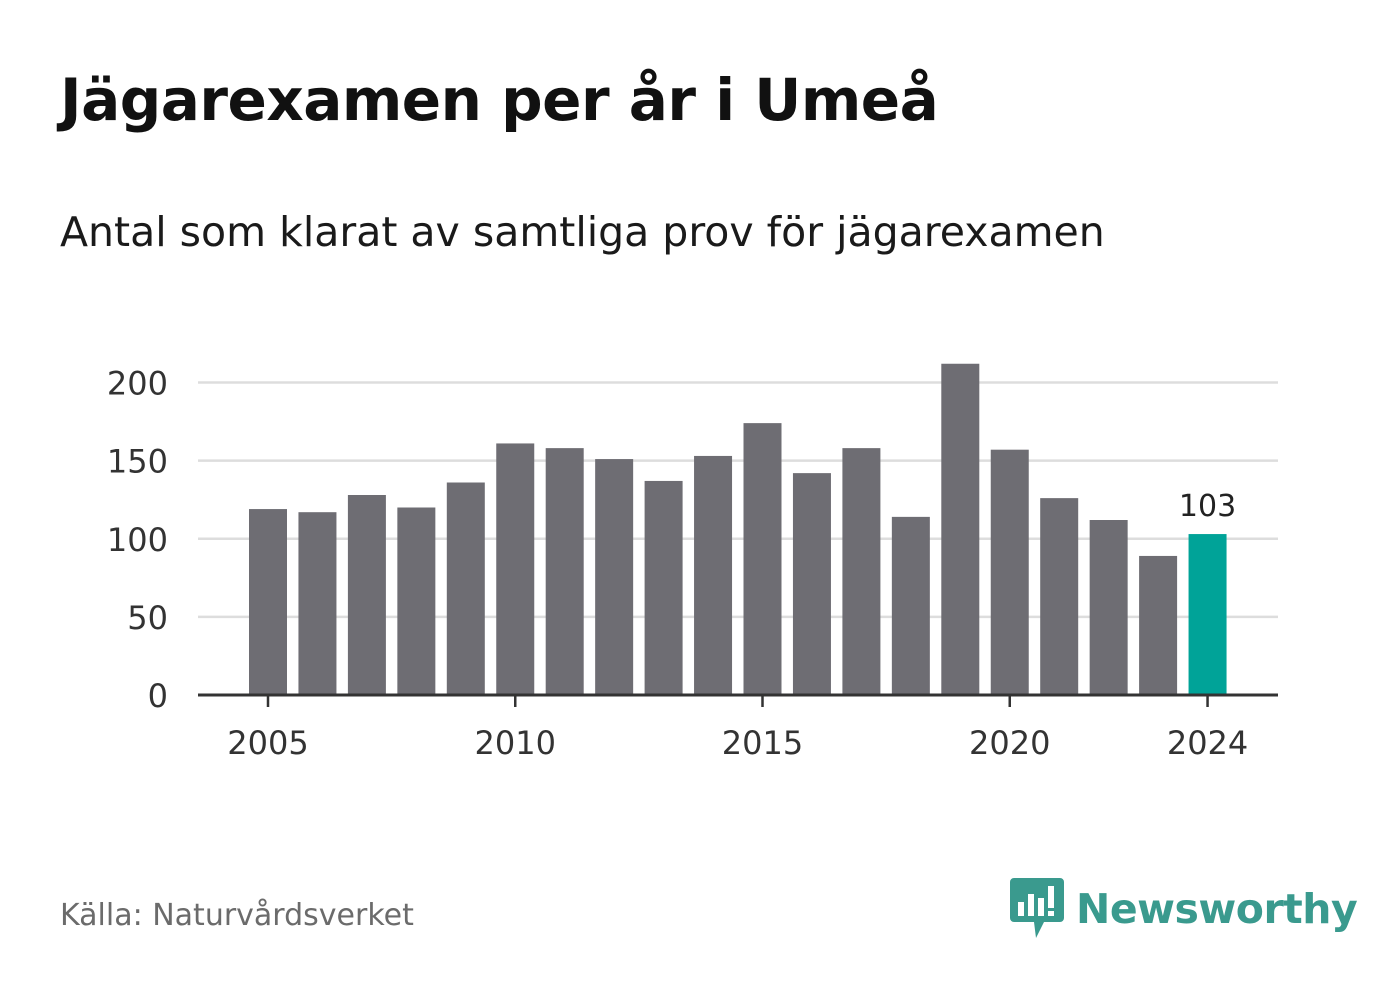 This screenshot has height=999, width=1382. What do you see at coordinates (1207, 743) in the screenshot?
I see `x-tick-label: 2024` at bounding box center [1207, 743].